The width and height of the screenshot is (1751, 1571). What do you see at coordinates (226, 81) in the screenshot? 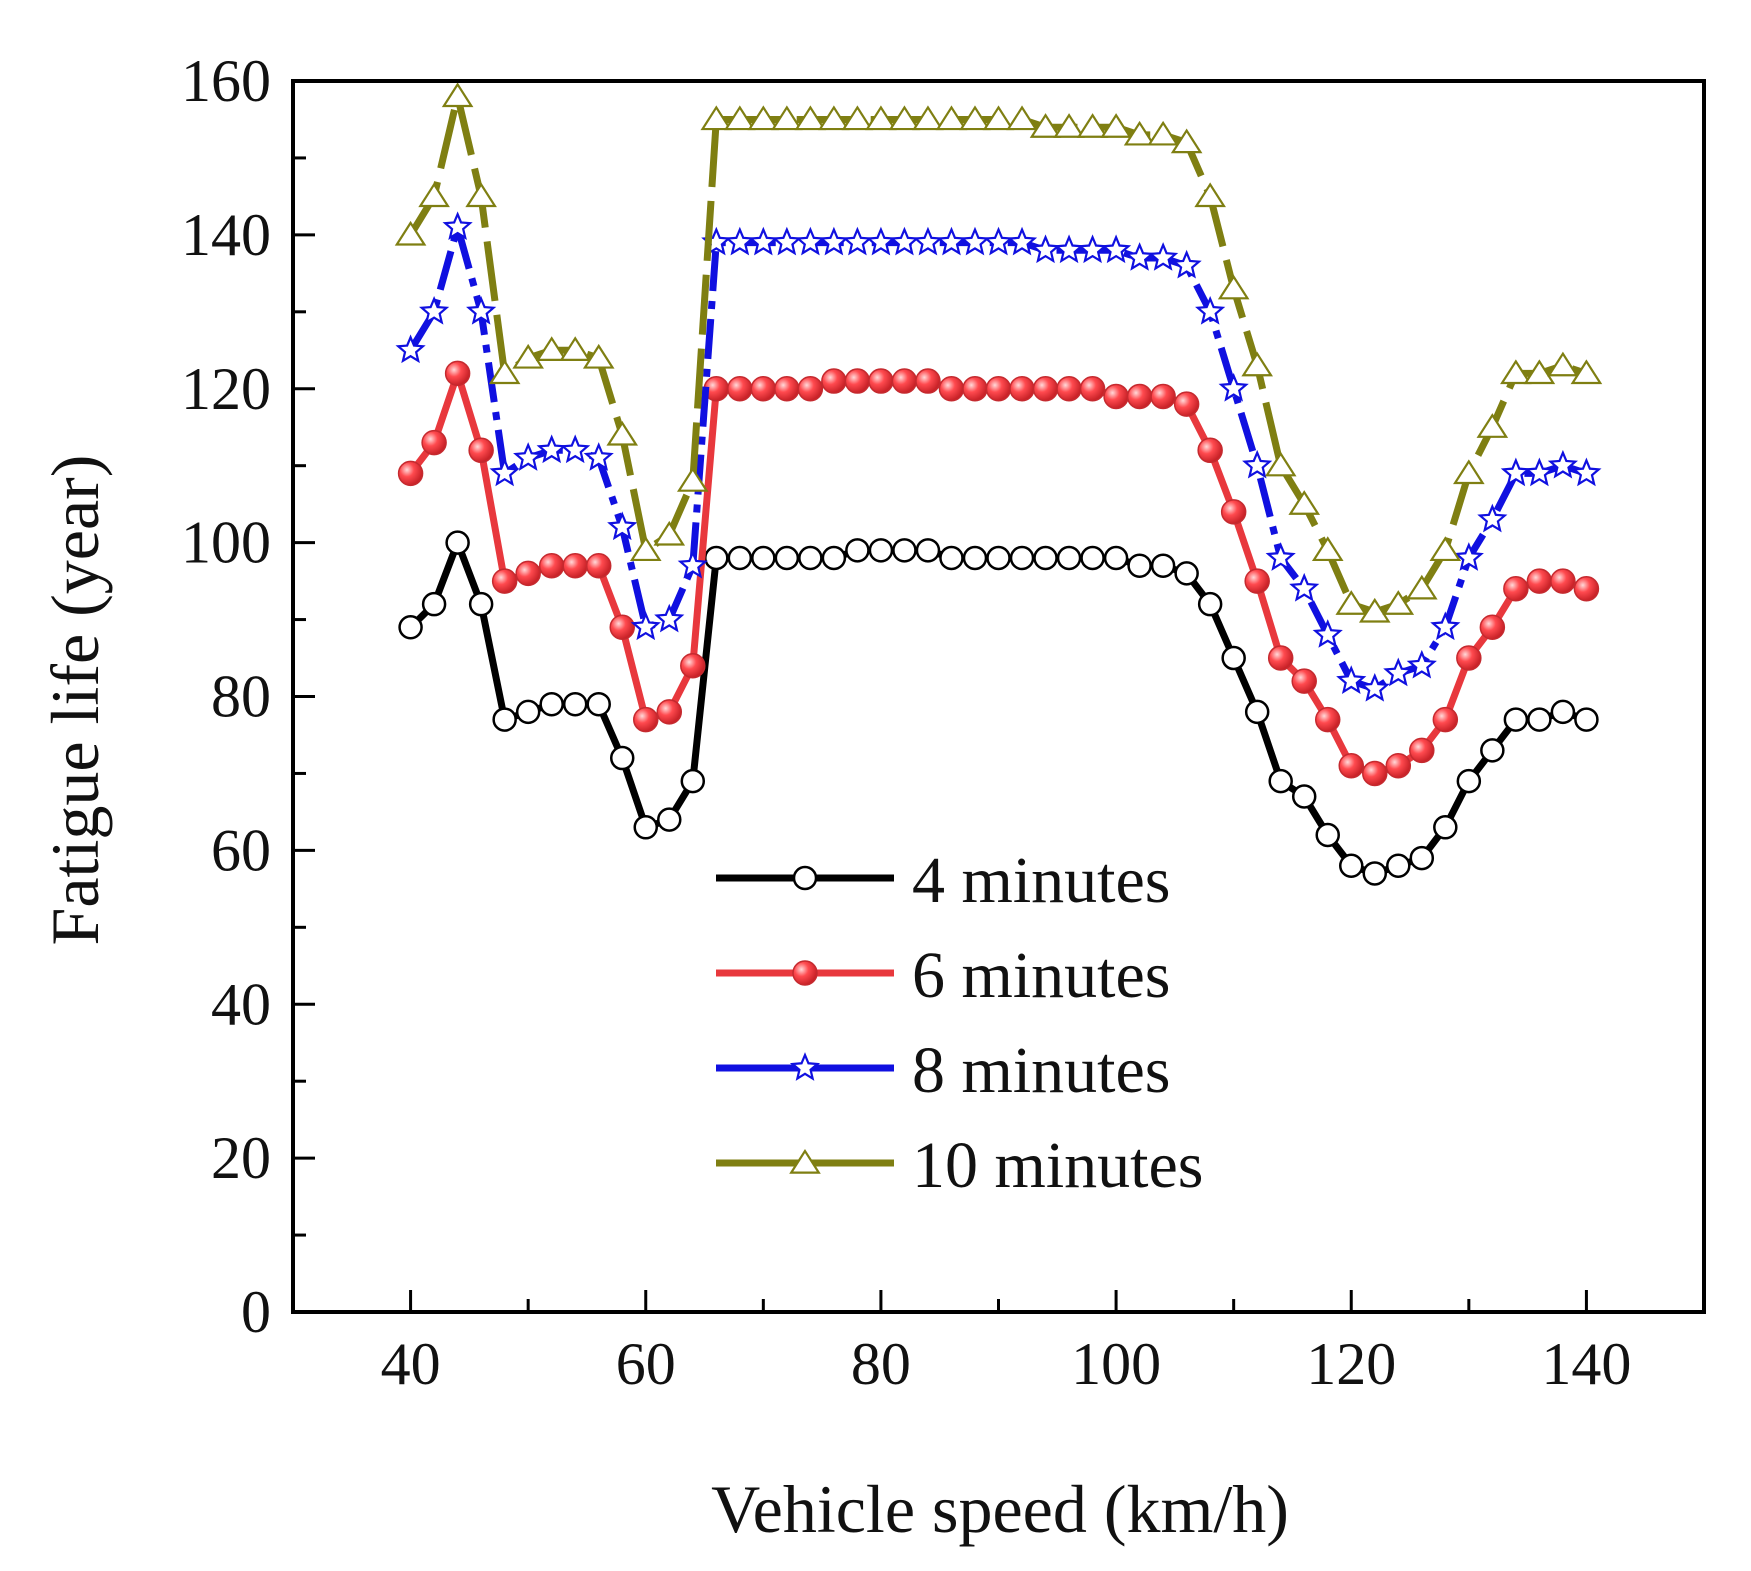
I see `y-tick-label: 160` at bounding box center [226, 81].